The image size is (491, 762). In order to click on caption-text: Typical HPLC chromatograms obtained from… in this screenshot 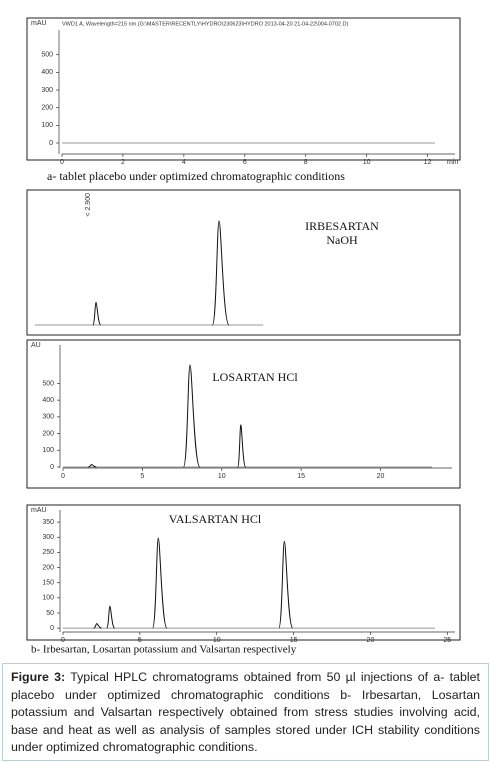, I will do `click(245, 712)`.